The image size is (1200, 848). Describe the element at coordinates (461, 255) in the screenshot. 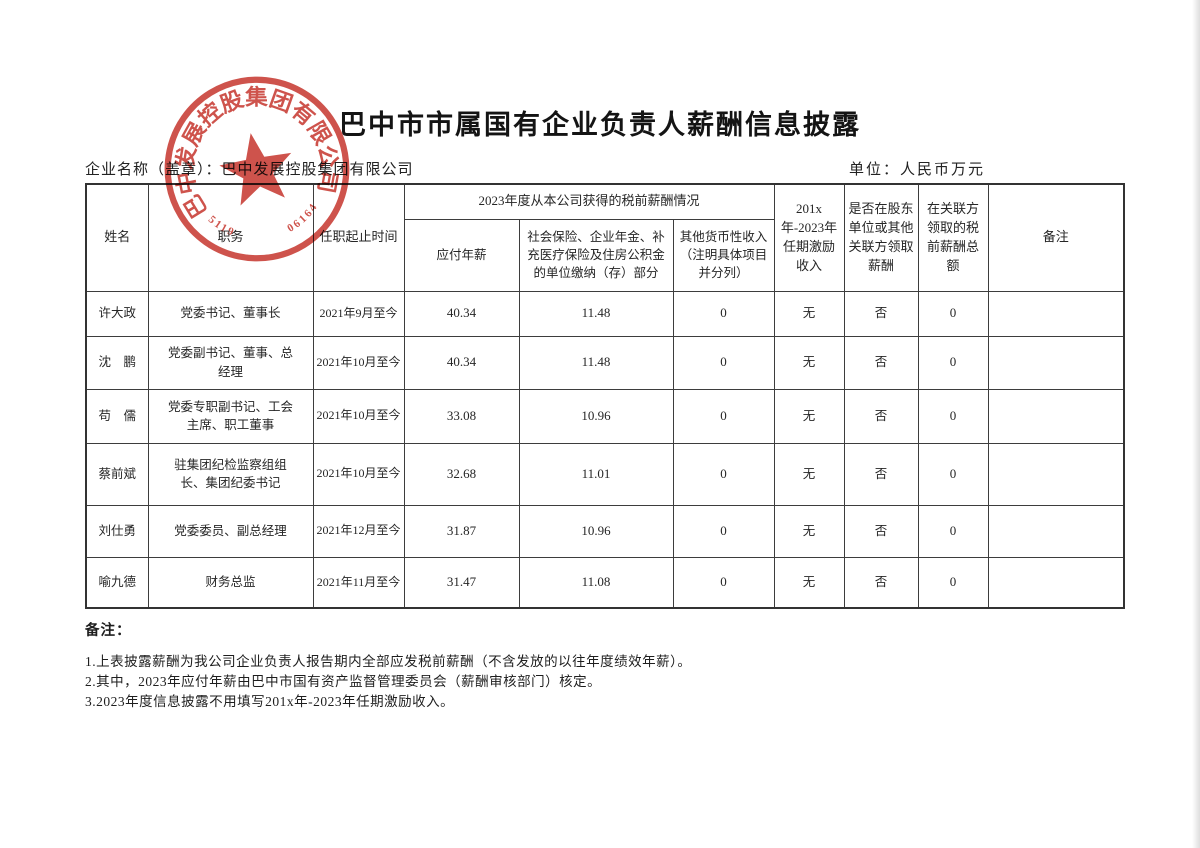

I see `col-header-salary-due: 应付年薪` at that location.